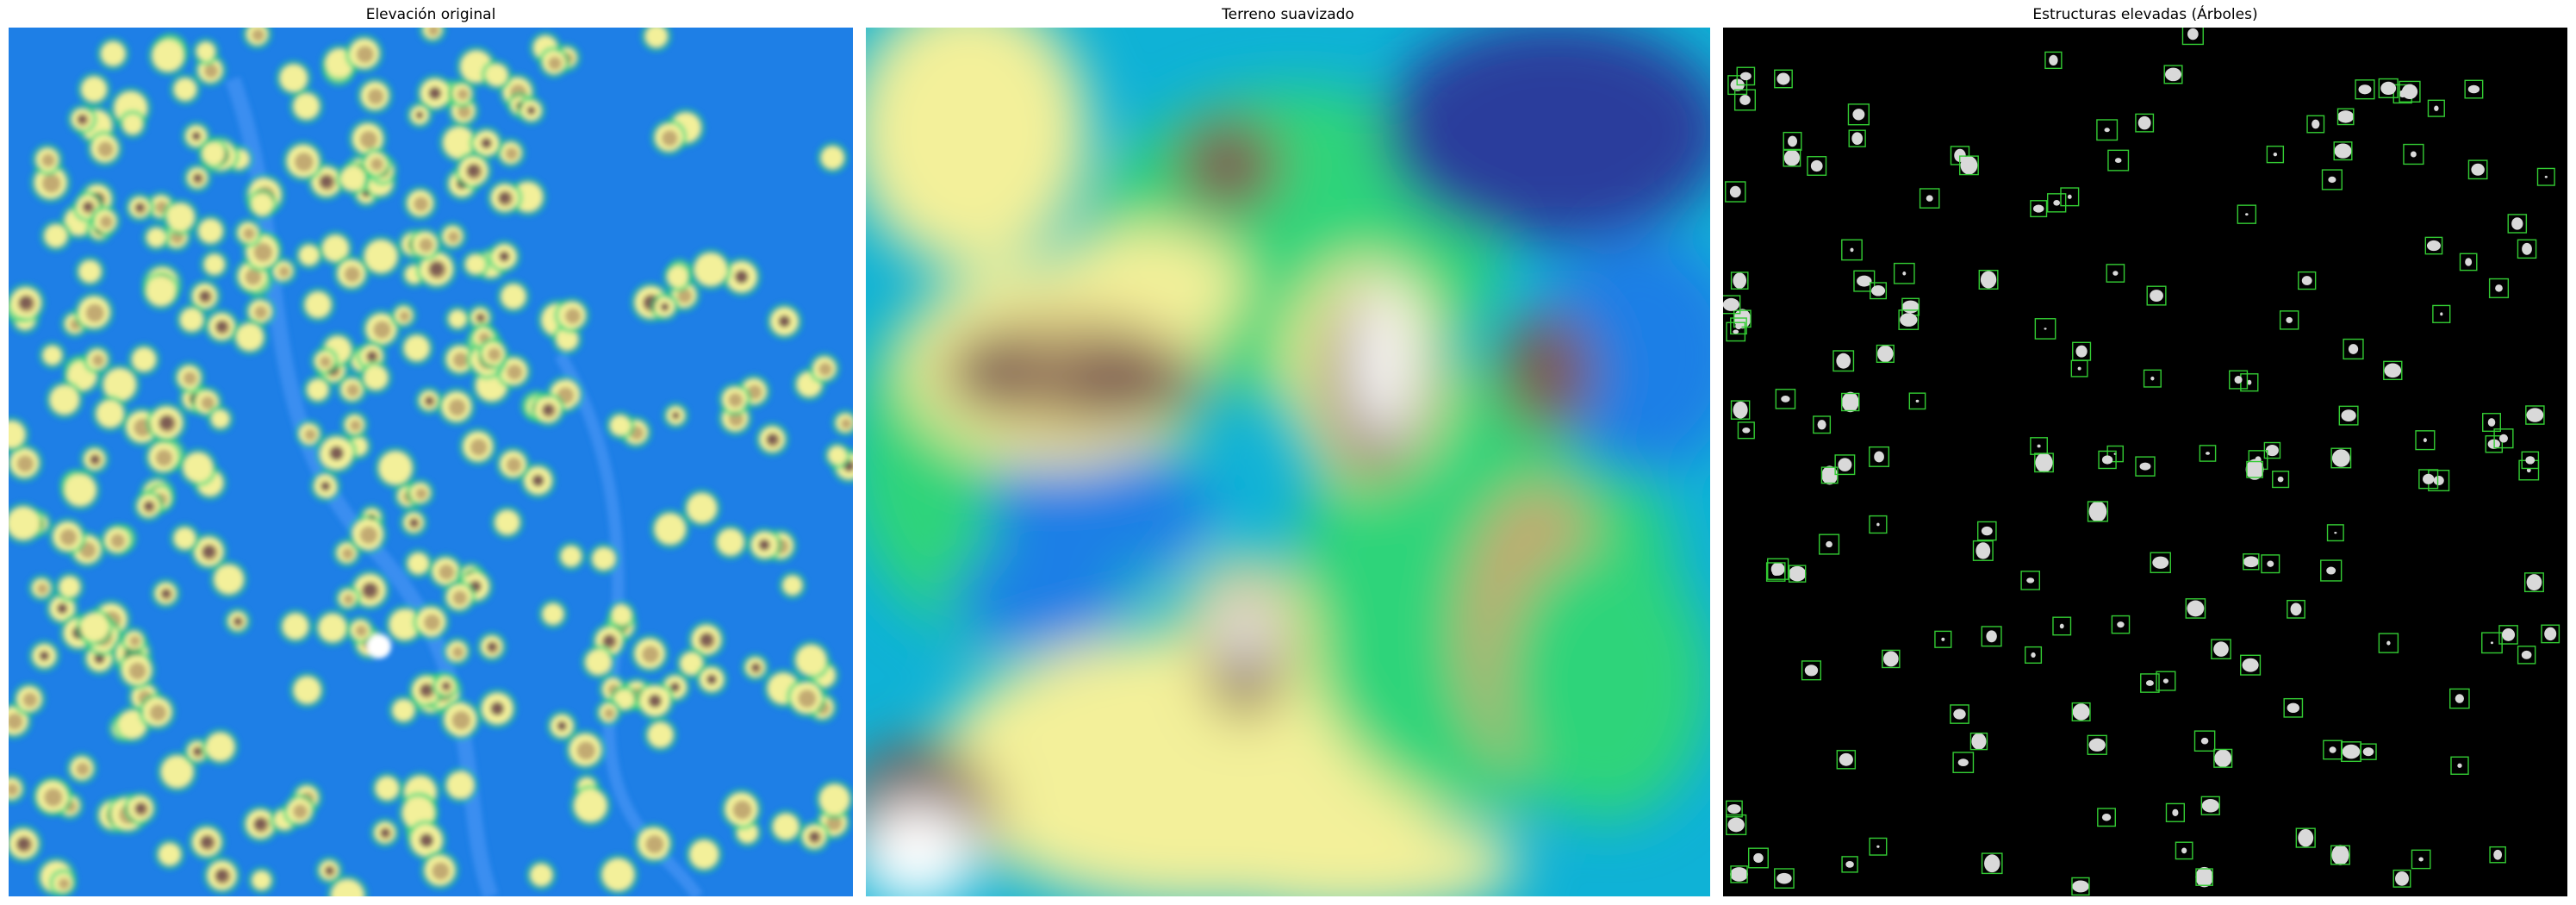 The image size is (2576, 905). What do you see at coordinates (2145, 15) in the screenshot?
I see `panel-title: Estructuras elevadas (Árboles)` at bounding box center [2145, 15].